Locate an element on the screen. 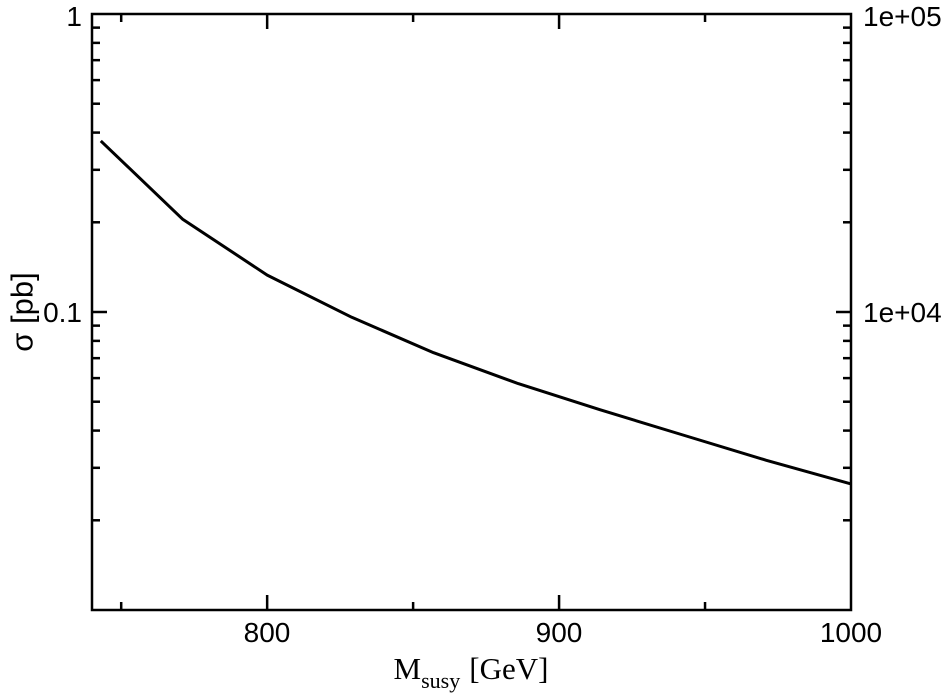  y-tick-label-1: 1 is located at coordinates (74, 16).